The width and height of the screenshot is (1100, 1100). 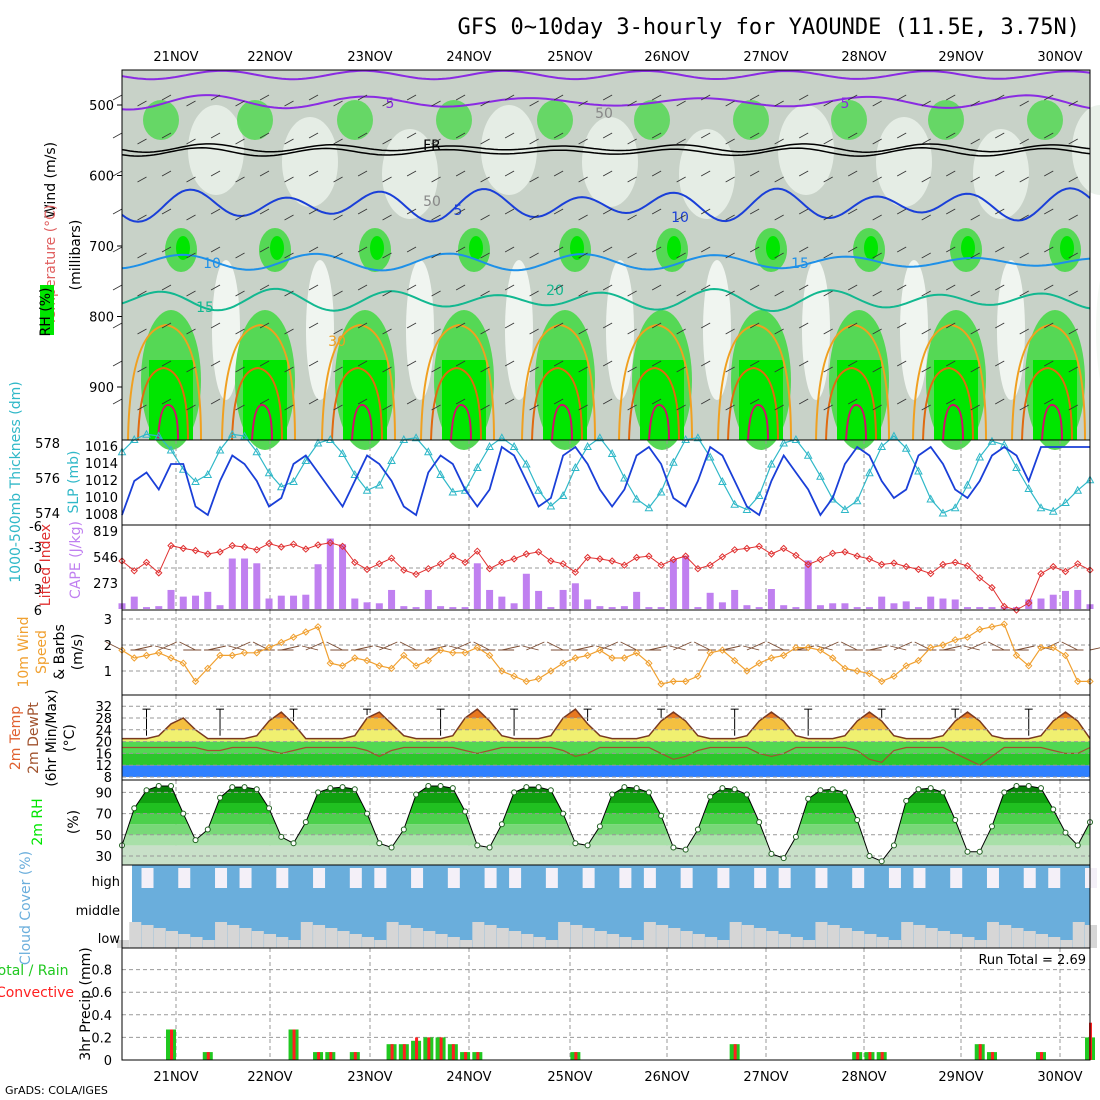 What do you see at coordinates (1059, 57) in the screenshot?
I see `date-label-top-9: 30NOV` at bounding box center [1059, 57].